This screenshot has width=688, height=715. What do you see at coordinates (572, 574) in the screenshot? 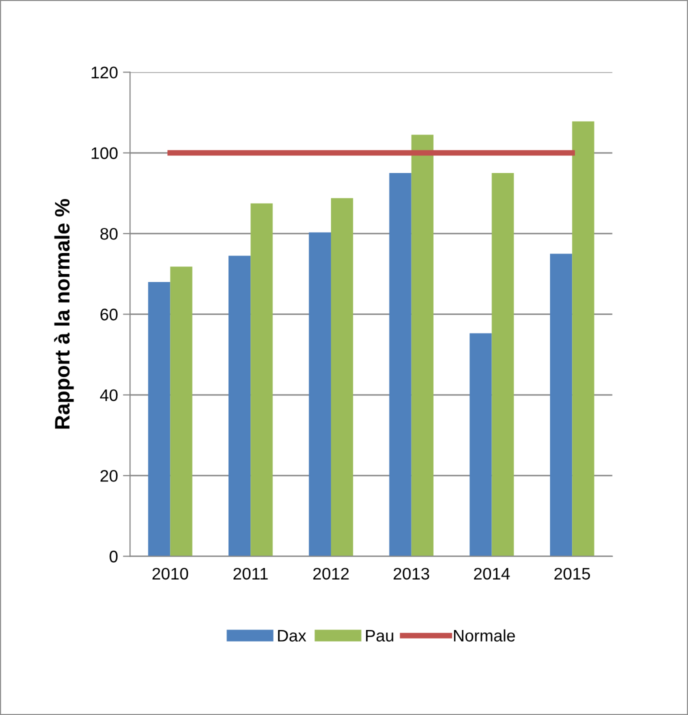
I see `x-tick-label: 2015` at bounding box center [572, 574].